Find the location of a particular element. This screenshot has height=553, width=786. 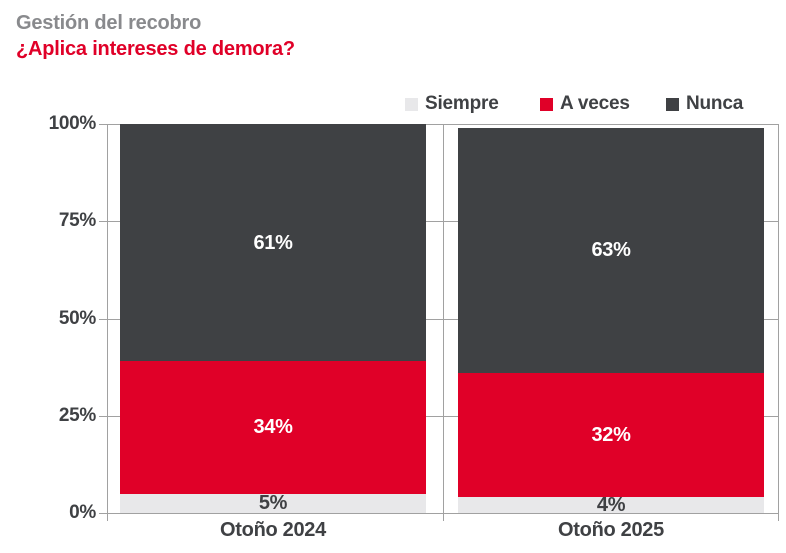

legend-label: Nunca is located at coordinates (715, 103).